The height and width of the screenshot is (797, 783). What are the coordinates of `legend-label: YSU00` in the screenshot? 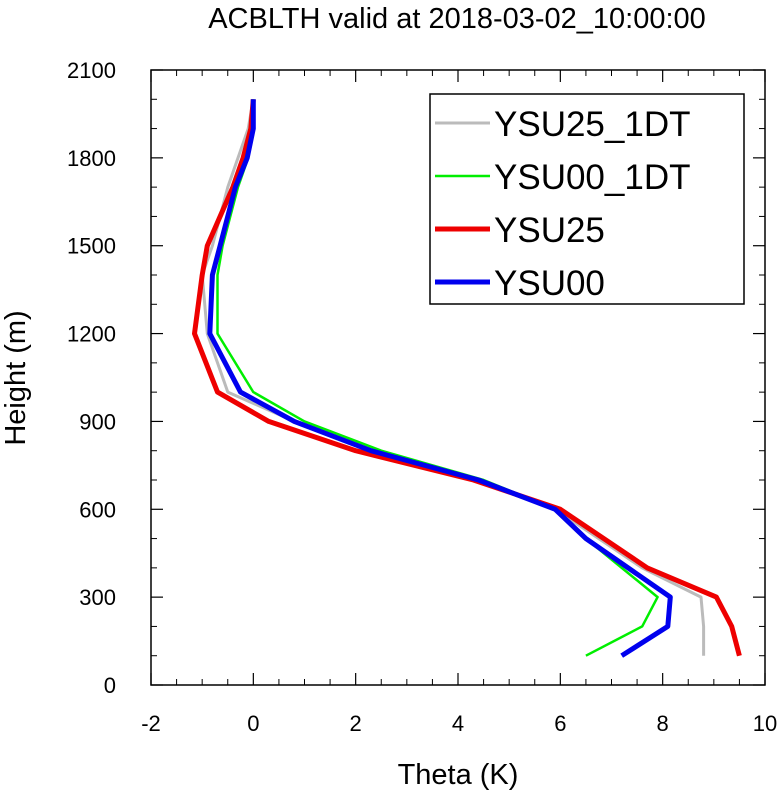 It's located at (549, 283).